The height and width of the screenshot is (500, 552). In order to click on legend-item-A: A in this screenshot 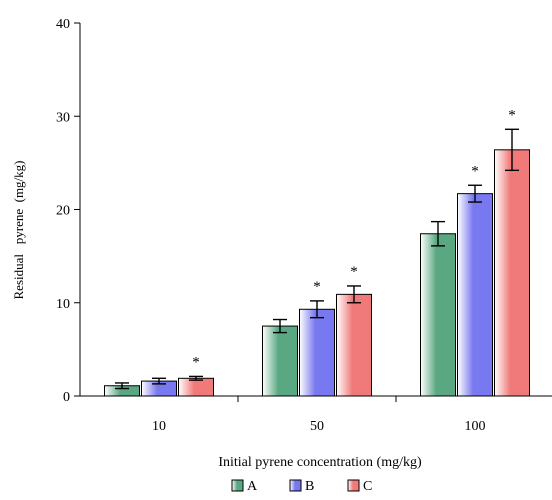, I will do `click(244, 486)`.